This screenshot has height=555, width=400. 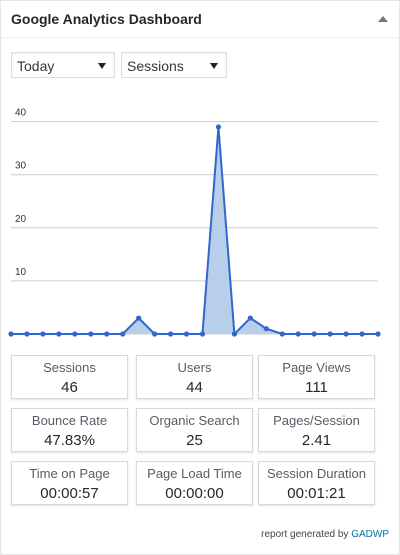 I want to click on metric-select-value: Sessions, so click(x=155, y=66).